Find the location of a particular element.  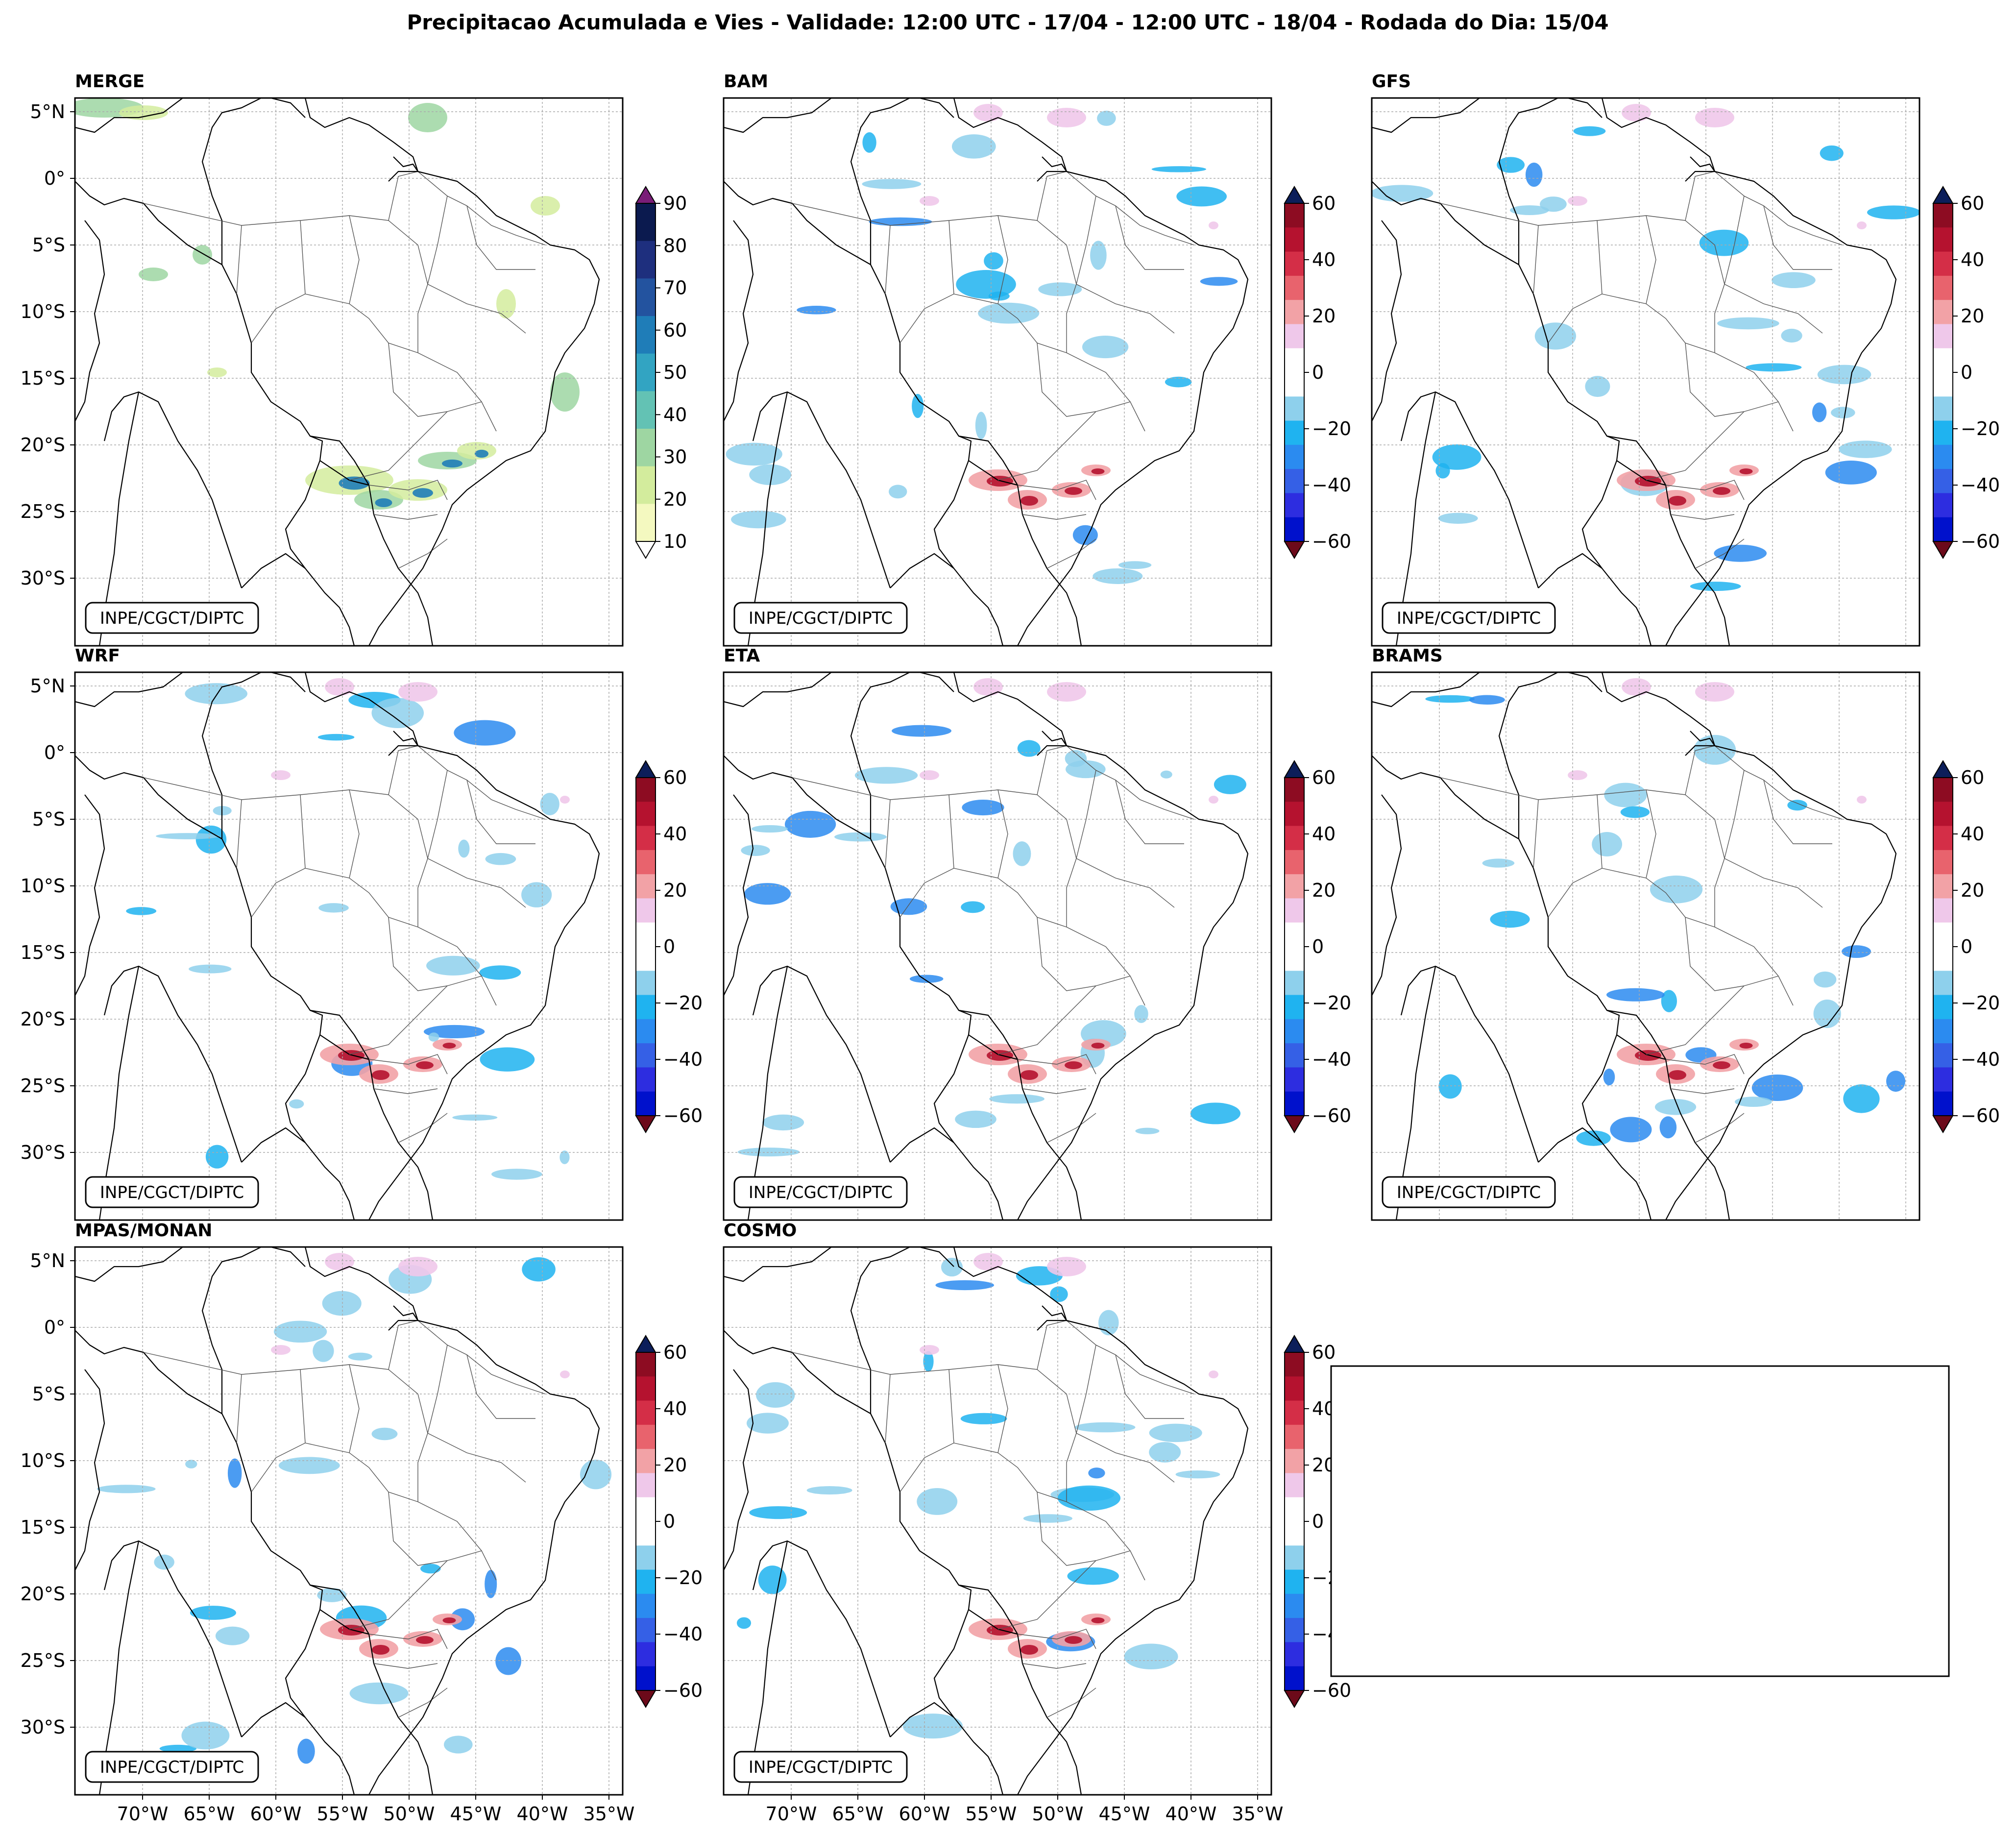

credit-label: INPE/CGCT/DIPTC is located at coordinates (820, 1767).